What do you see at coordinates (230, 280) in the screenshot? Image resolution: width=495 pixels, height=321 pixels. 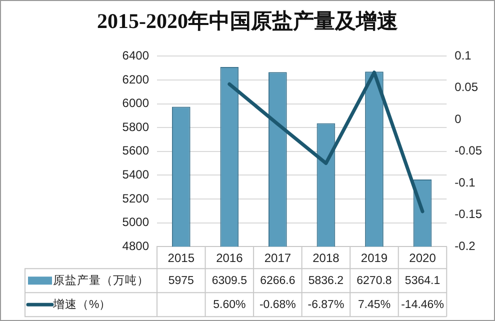 I see `data-label: 6309.5` at bounding box center [230, 280].